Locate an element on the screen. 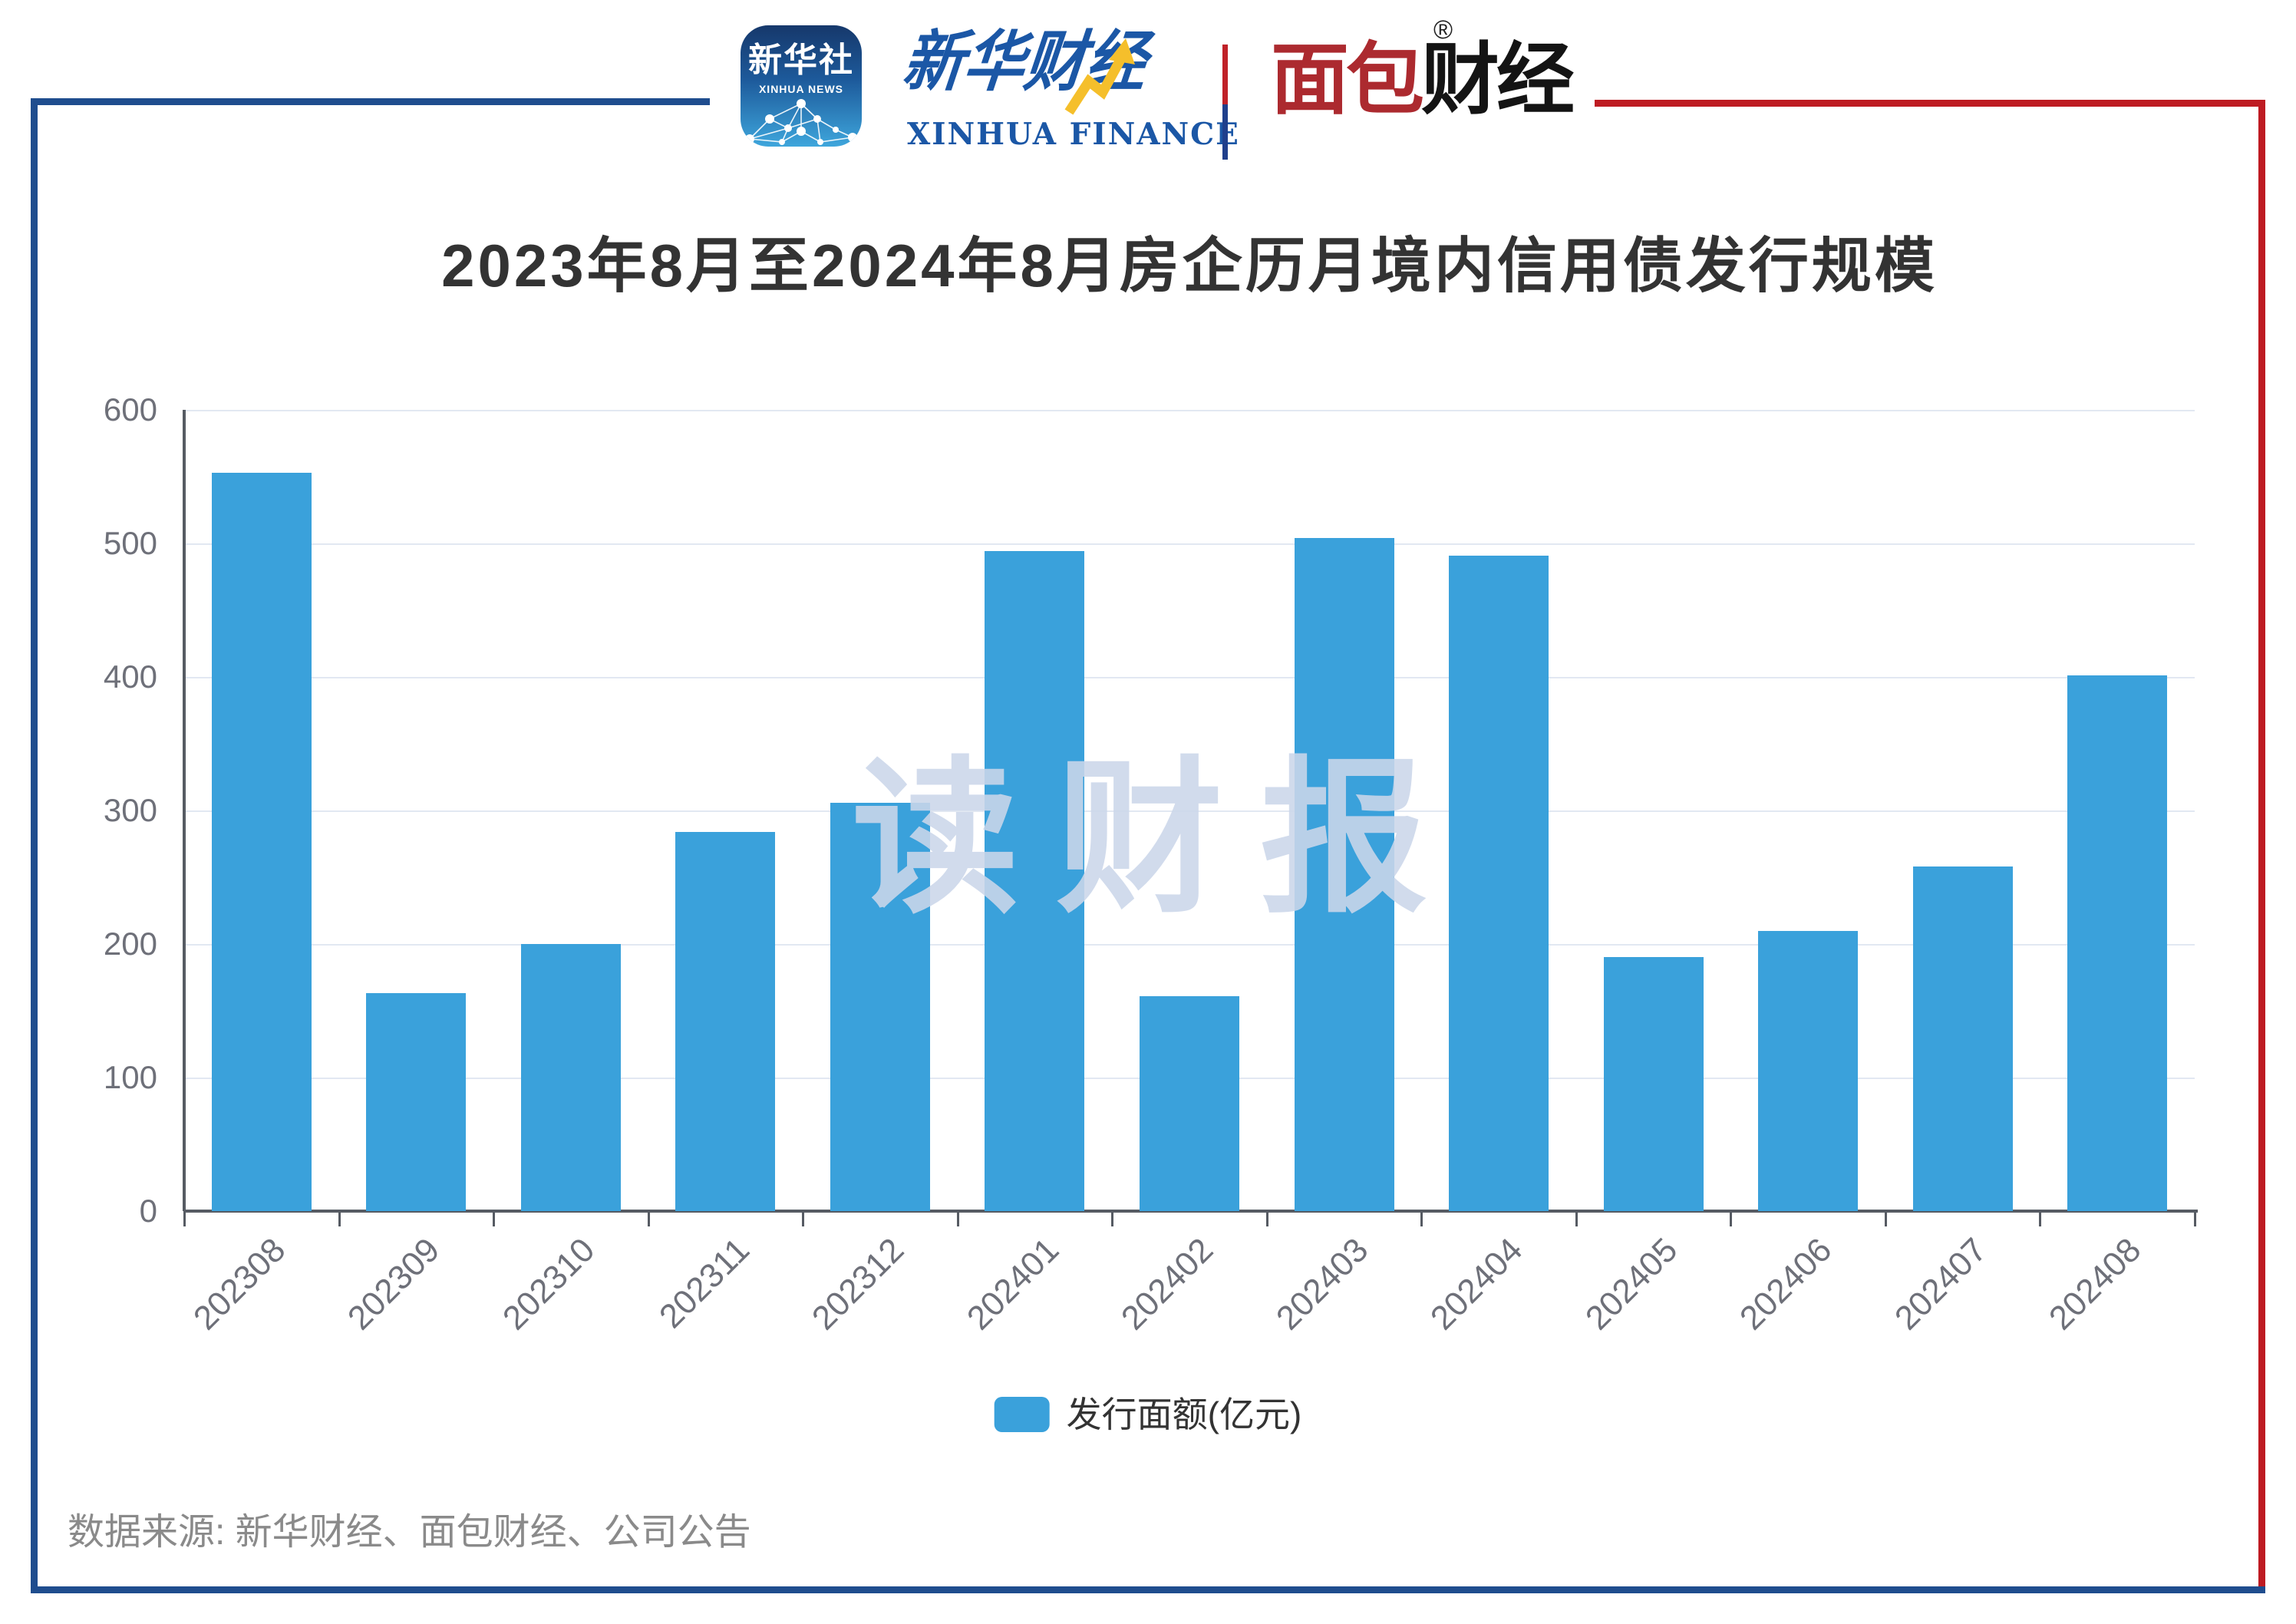  x-axis-label-202406: 202406 is located at coordinates (1786, 1284).